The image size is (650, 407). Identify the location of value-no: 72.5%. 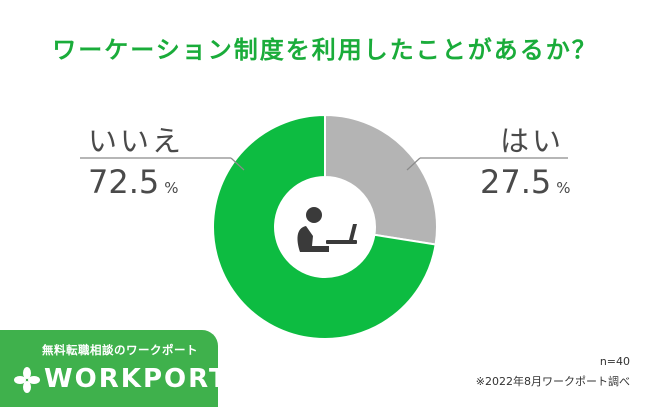
(133, 182).